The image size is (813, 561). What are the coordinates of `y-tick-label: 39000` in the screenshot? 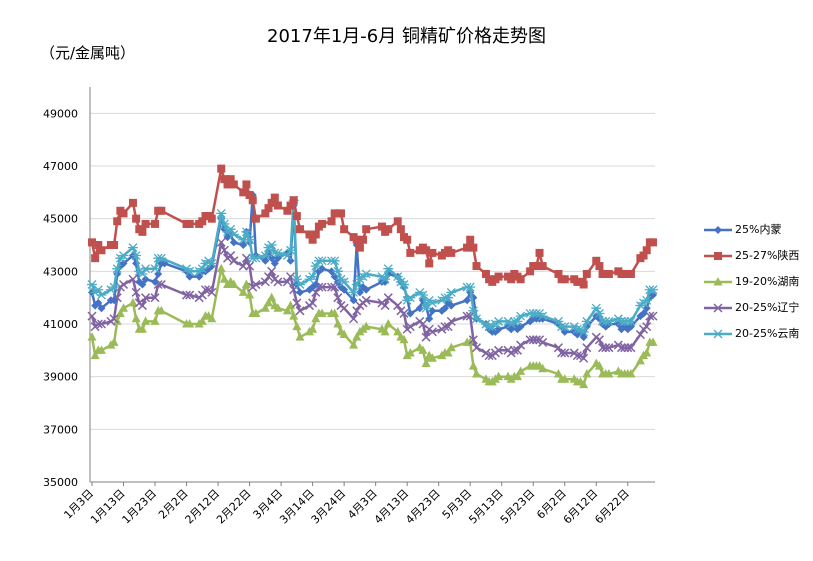 It's located at (60, 377).